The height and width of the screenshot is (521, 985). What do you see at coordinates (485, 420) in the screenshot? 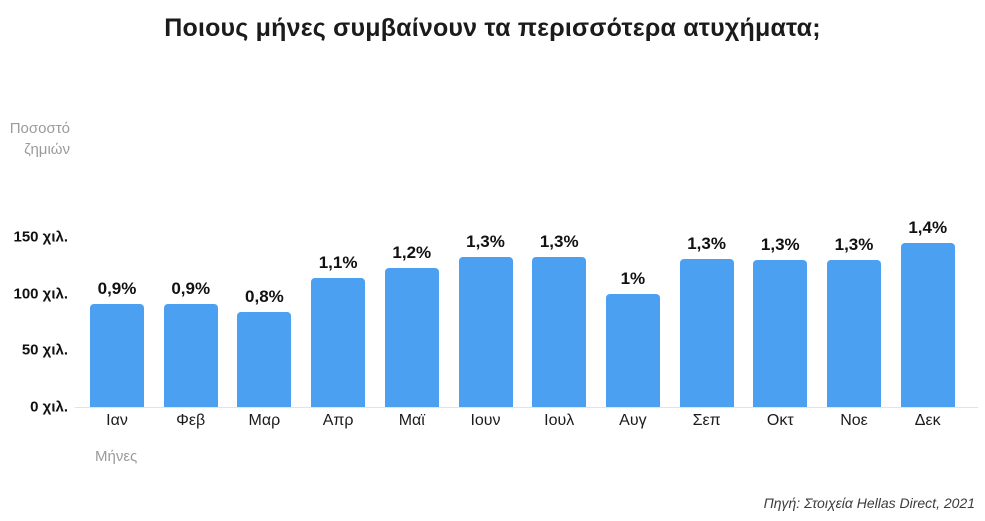
I see `x-tick-label-Ιουν: Ιουν` at bounding box center [485, 420].